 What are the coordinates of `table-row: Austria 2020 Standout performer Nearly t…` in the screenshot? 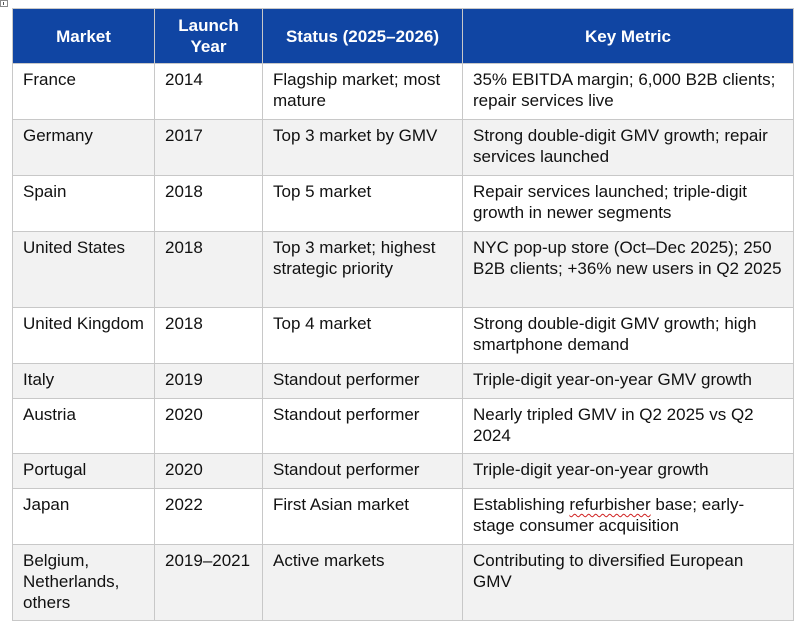 It's located at (403, 426).